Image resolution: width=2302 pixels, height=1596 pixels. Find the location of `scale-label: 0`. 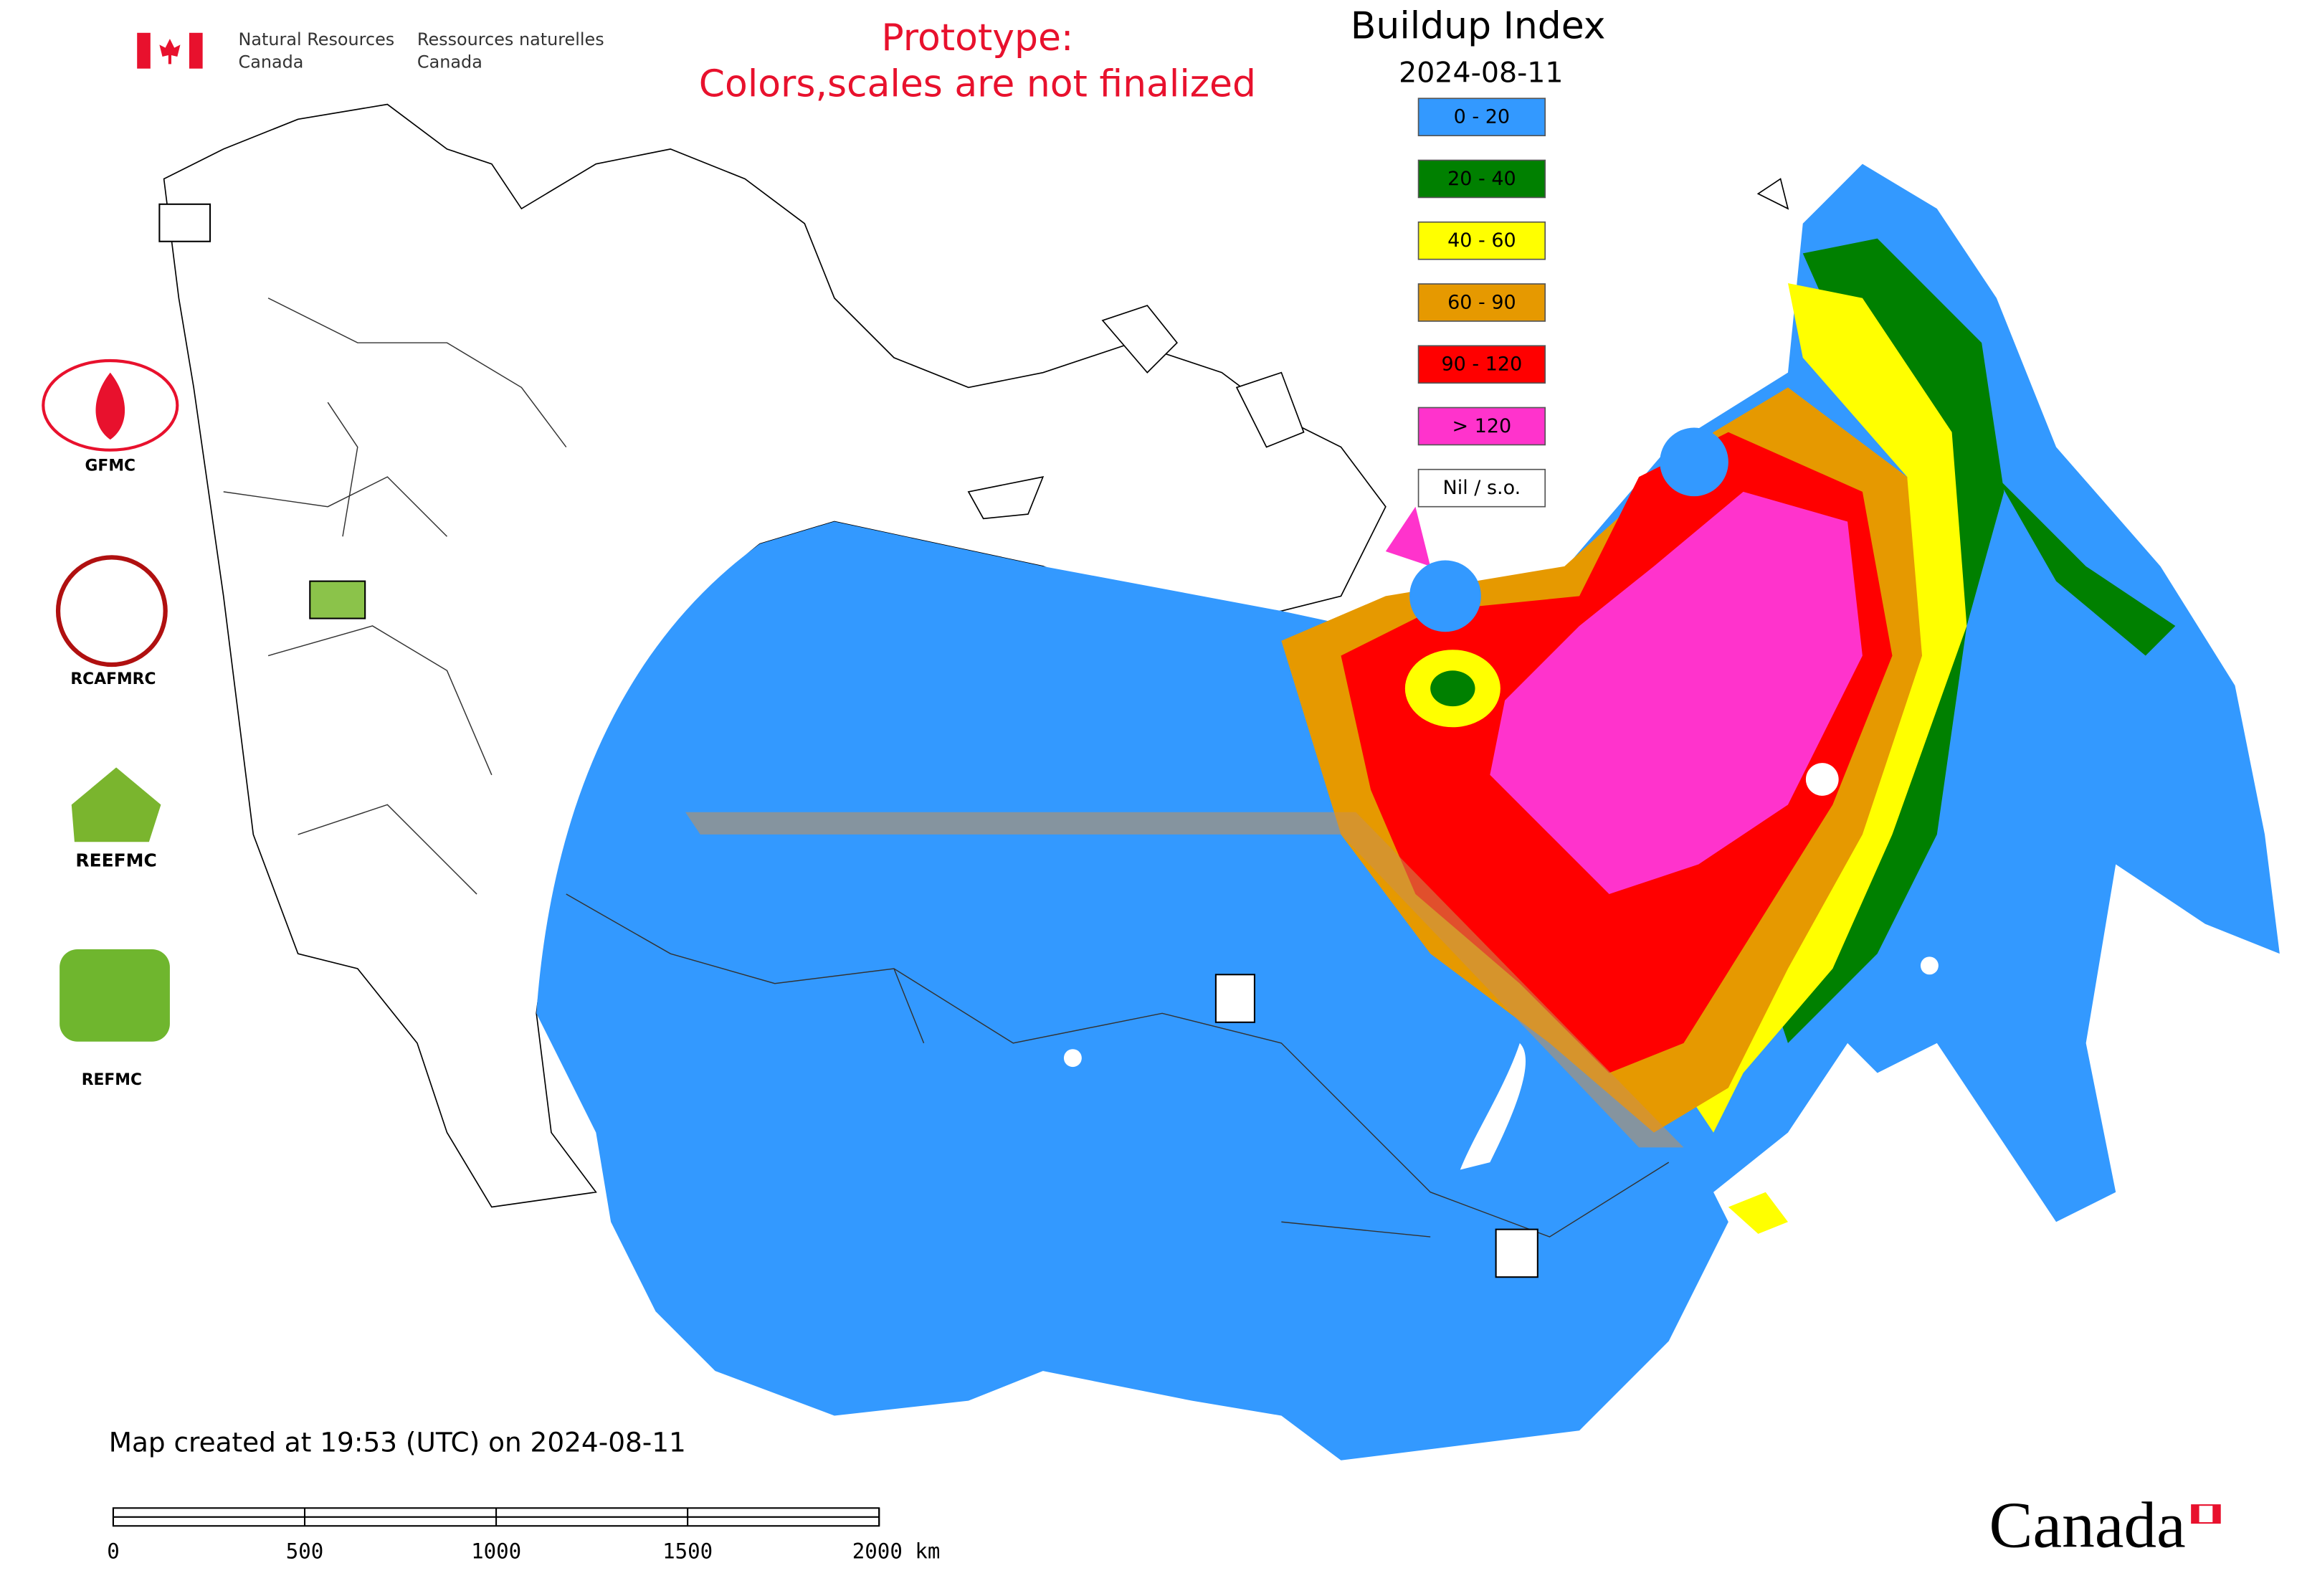

scale-label: 0 is located at coordinates (113, 1551).